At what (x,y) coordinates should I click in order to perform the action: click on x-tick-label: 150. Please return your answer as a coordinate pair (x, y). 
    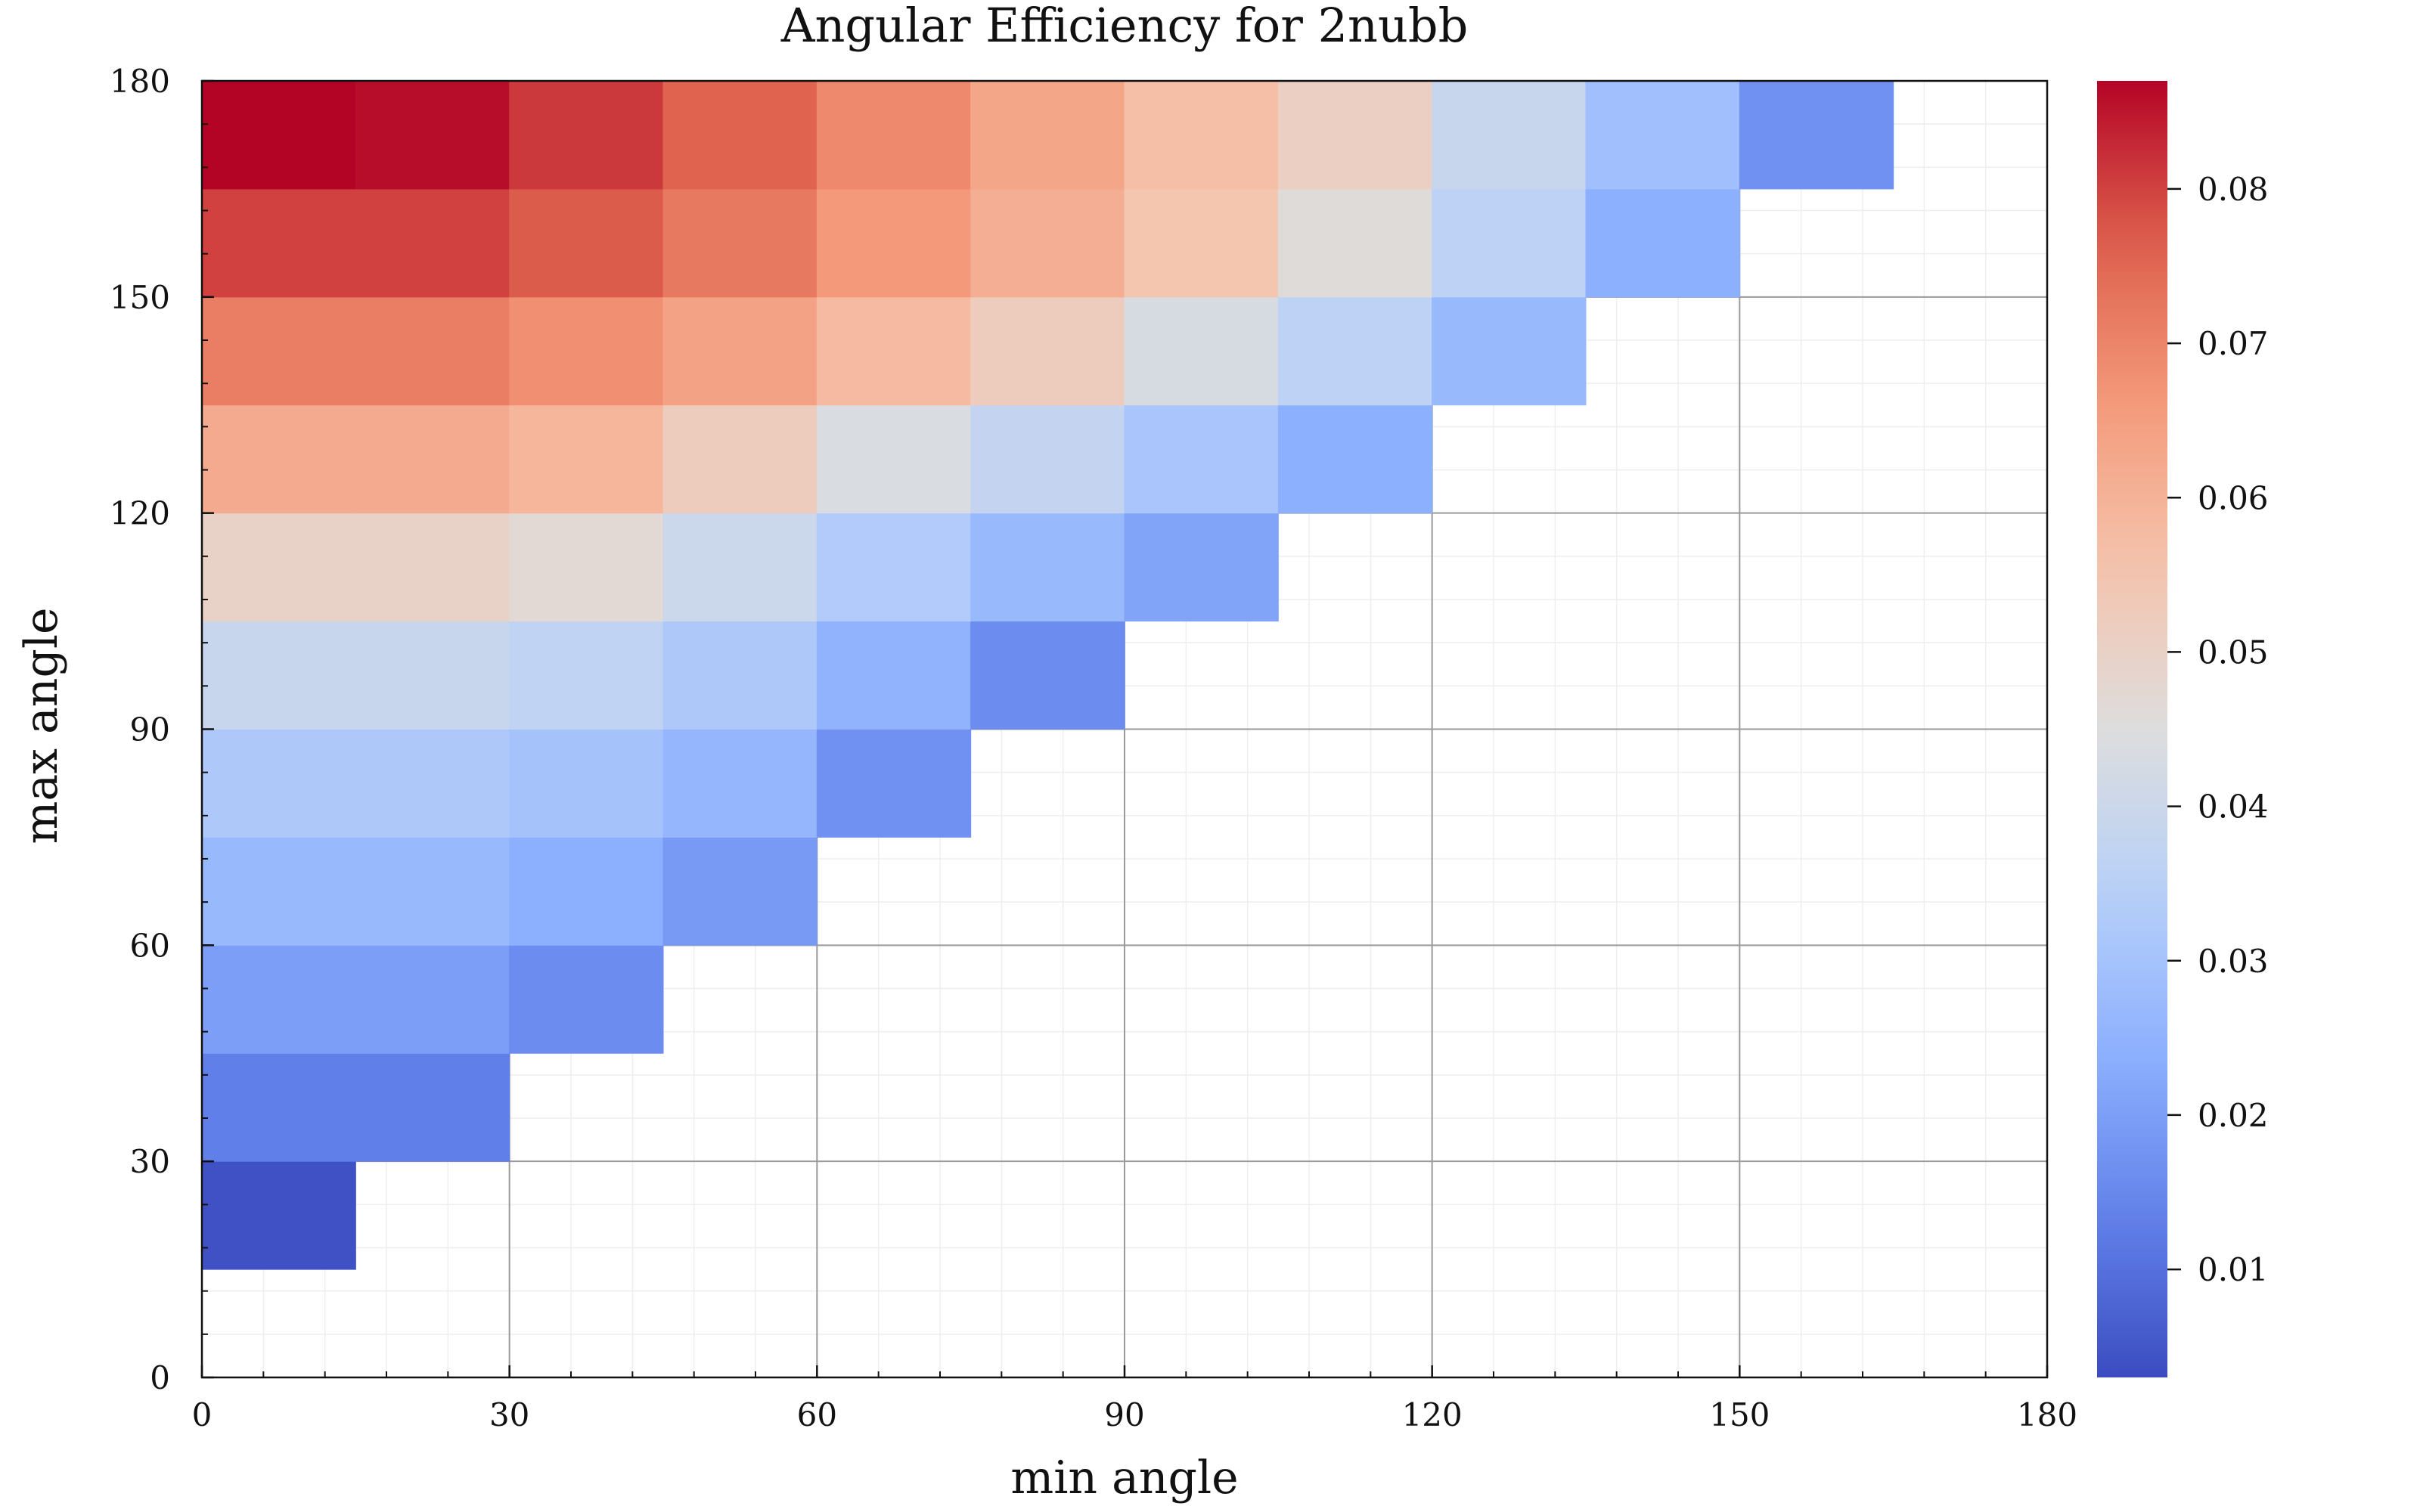
    Looking at the image, I should click on (1739, 1414).